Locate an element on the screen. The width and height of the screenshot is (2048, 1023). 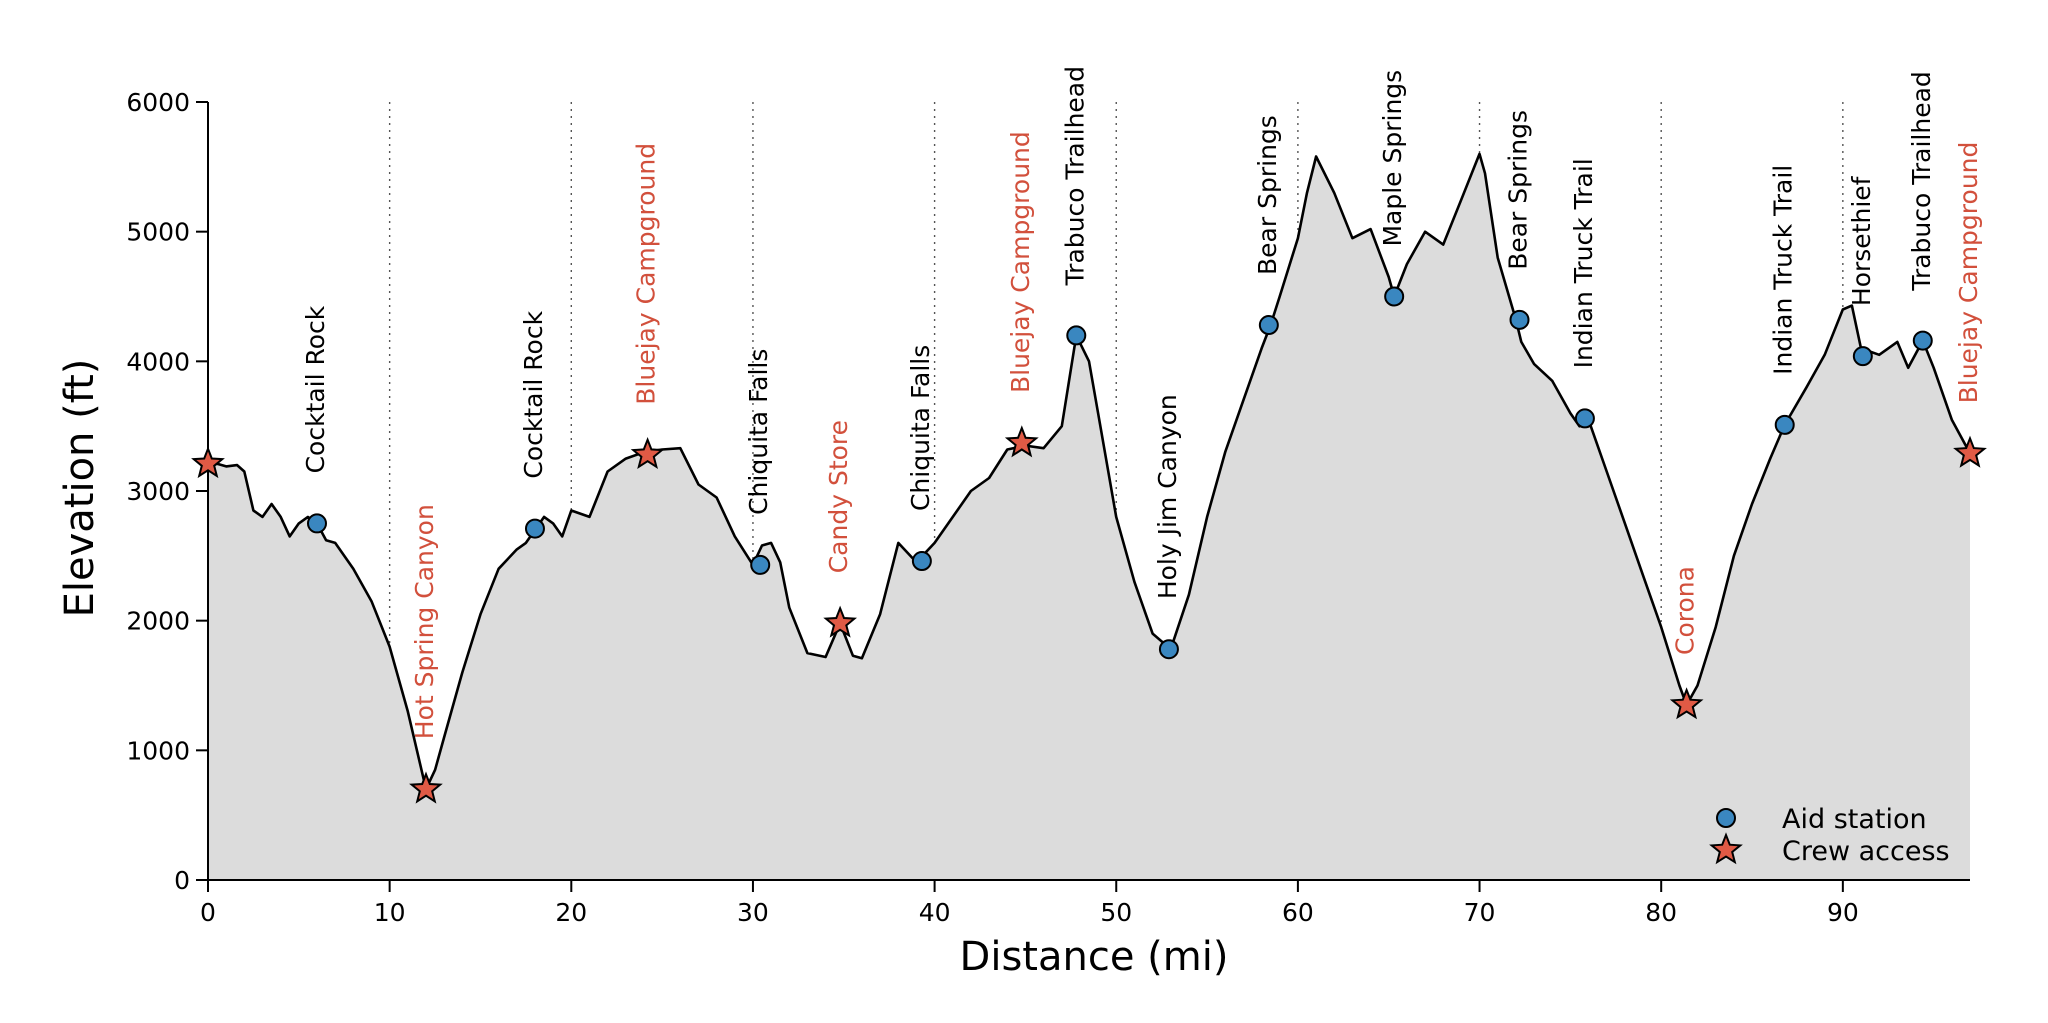
x-tick-label: 20 is located at coordinates (571, 912).